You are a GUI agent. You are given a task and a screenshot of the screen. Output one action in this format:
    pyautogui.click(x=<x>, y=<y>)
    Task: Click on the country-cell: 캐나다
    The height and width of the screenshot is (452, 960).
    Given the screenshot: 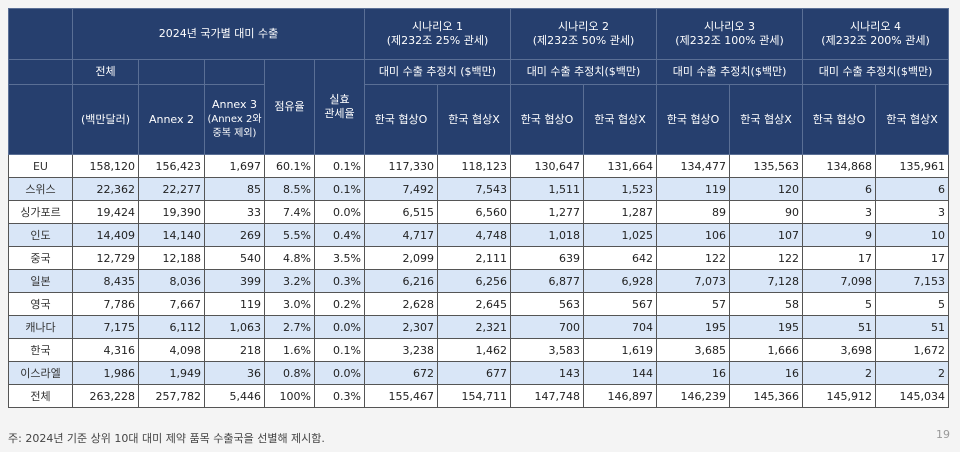 What is the action you would take?
    pyautogui.click(x=40, y=327)
    